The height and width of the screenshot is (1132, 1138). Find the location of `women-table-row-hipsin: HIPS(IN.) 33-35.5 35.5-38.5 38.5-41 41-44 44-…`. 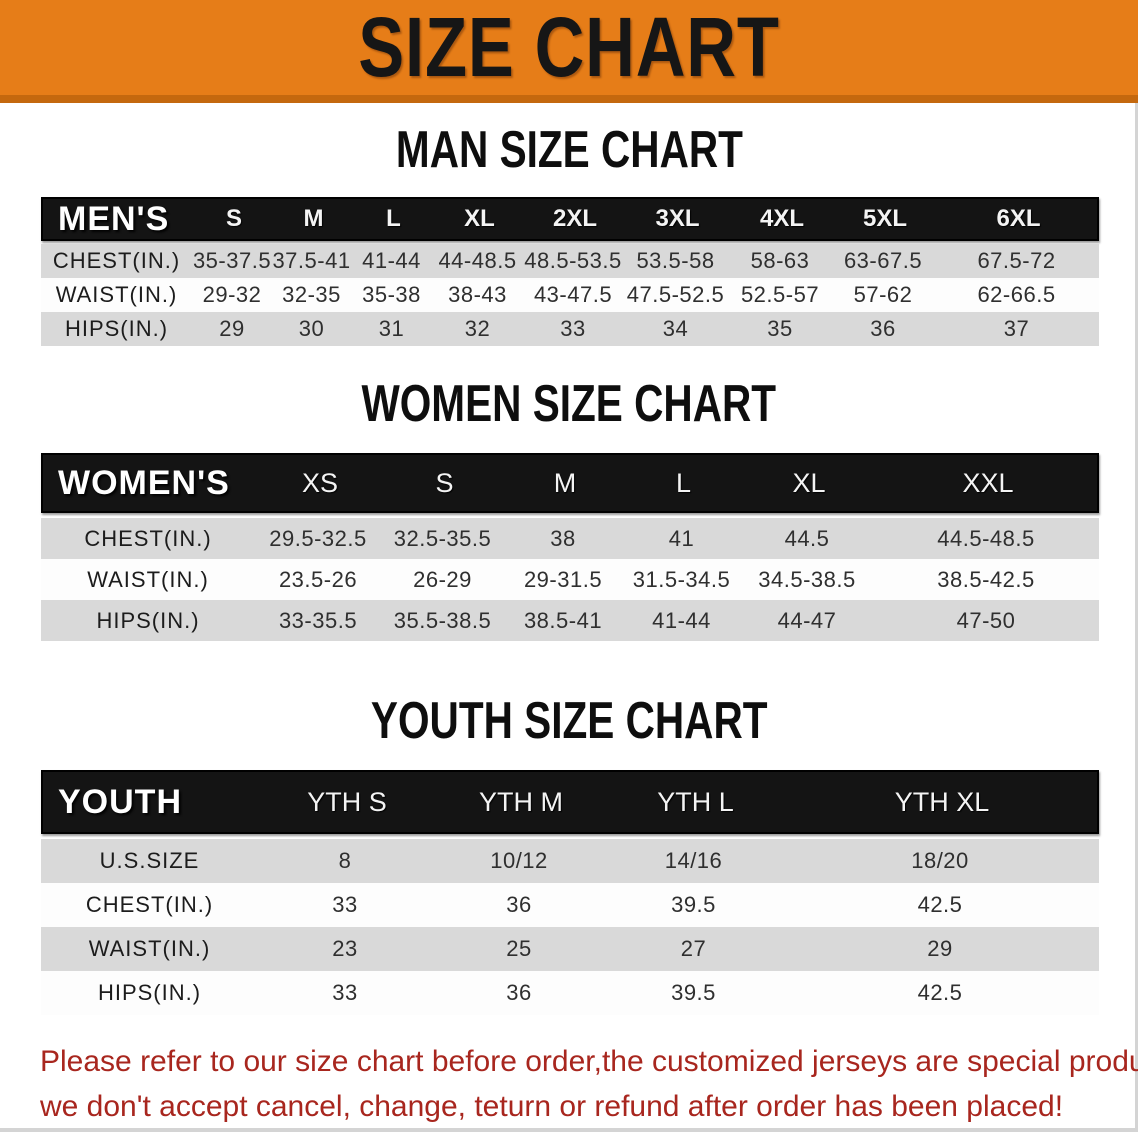

women-table-row-hipsin: HIPS(IN.) 33-35.5 35.5-38.5 38.5-41 41-44 44-… is located at coordinates (570, 620).